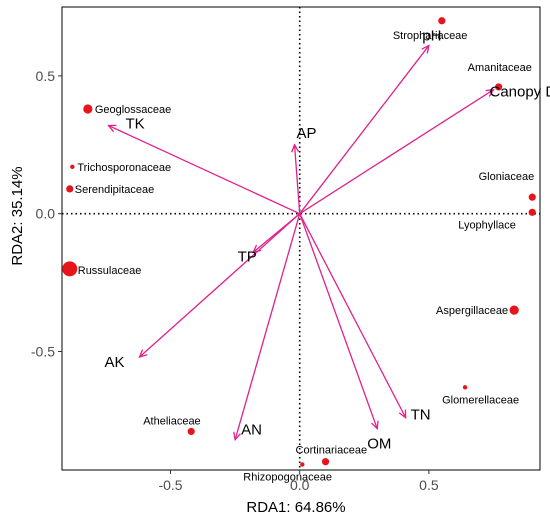 This screenshot has width=550, height=521. Describe the element at coordinates (307, 133) in the screenshot. I see `vector-label-ap: AP` at that location.